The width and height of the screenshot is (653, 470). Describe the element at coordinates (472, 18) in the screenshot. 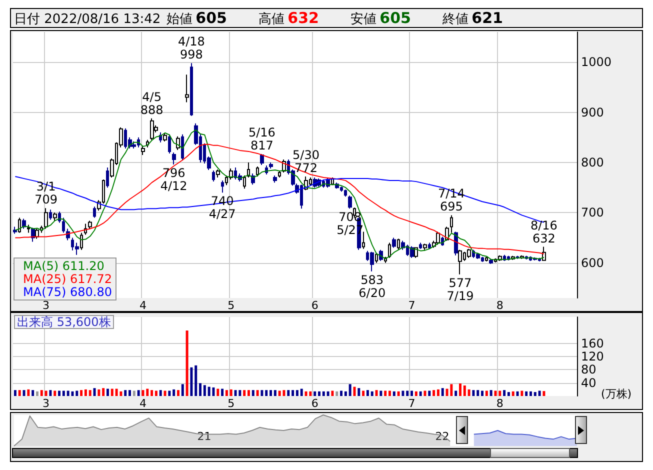

I see `text: 終値 621` at that location.